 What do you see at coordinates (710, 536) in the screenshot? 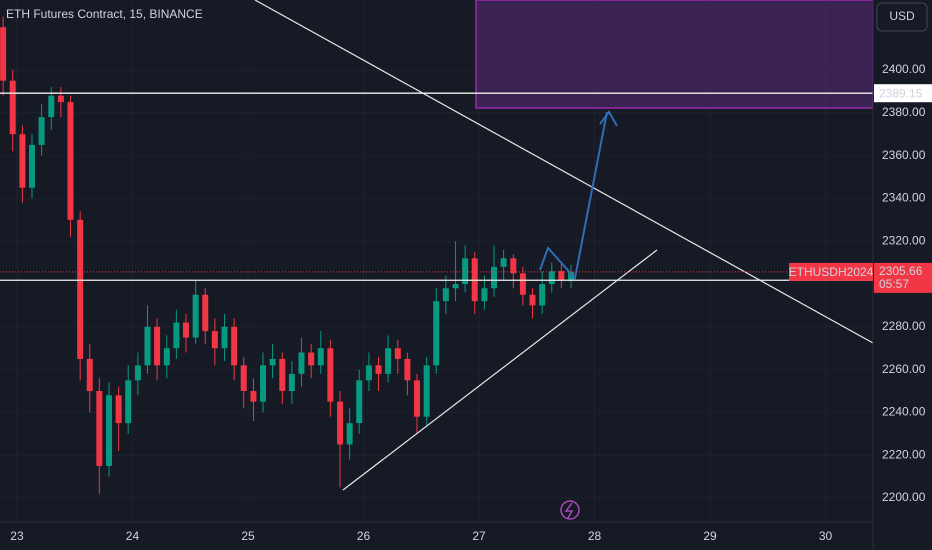
I see `x-tick-label: 29` at bounding box center [710, 536].